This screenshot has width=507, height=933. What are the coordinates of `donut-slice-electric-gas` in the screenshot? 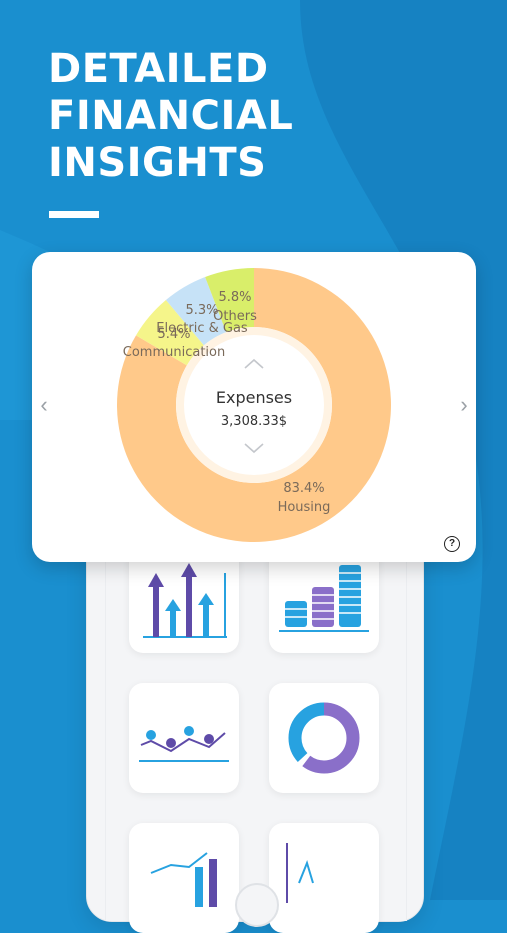 It's located at (196, 311).